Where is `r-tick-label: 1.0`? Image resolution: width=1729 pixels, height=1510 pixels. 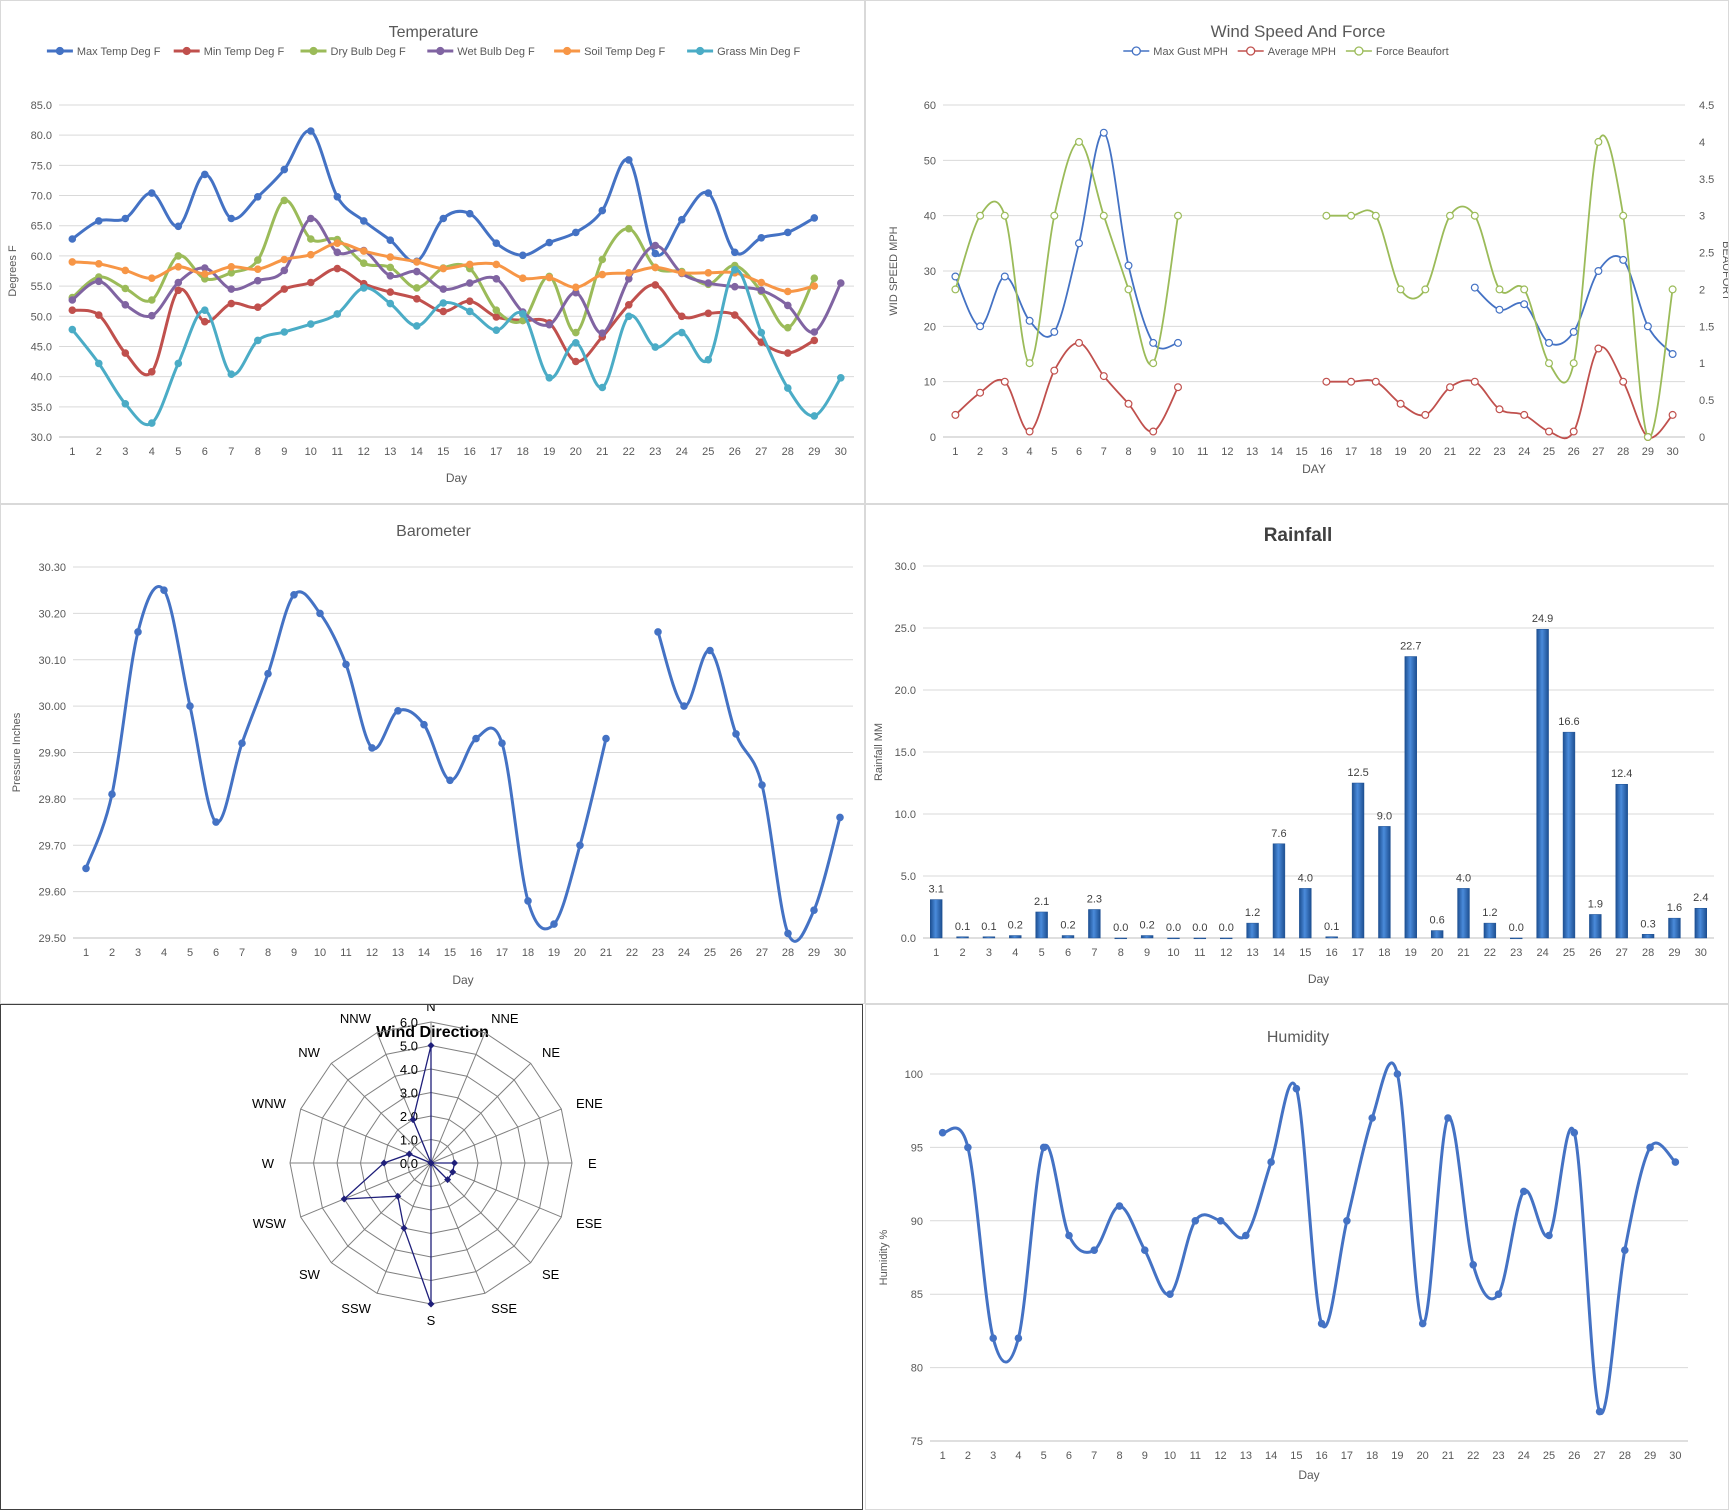 r-tick-label: 1.0 is located at coordinates (409, 1140).